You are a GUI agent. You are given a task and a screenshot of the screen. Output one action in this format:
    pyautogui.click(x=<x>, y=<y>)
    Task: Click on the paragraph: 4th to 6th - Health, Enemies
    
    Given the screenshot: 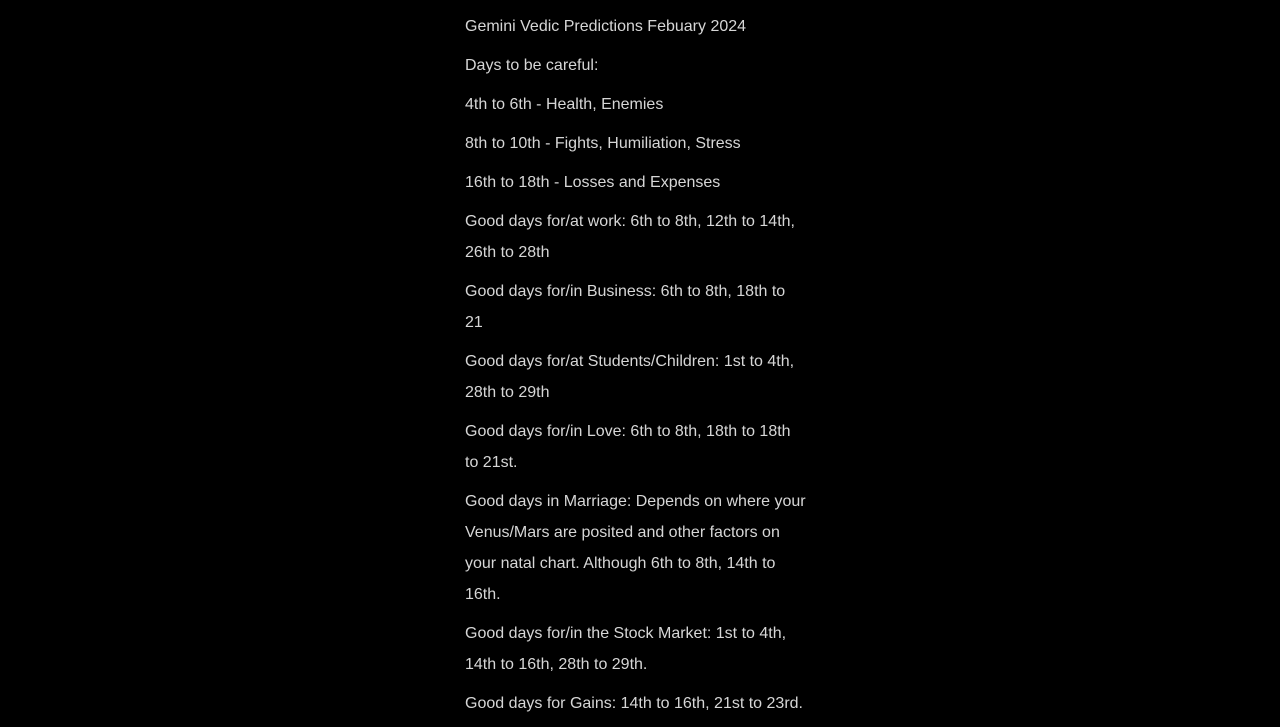 What is the action you would take?
    pyautogui.click(x=645, y=104)
    